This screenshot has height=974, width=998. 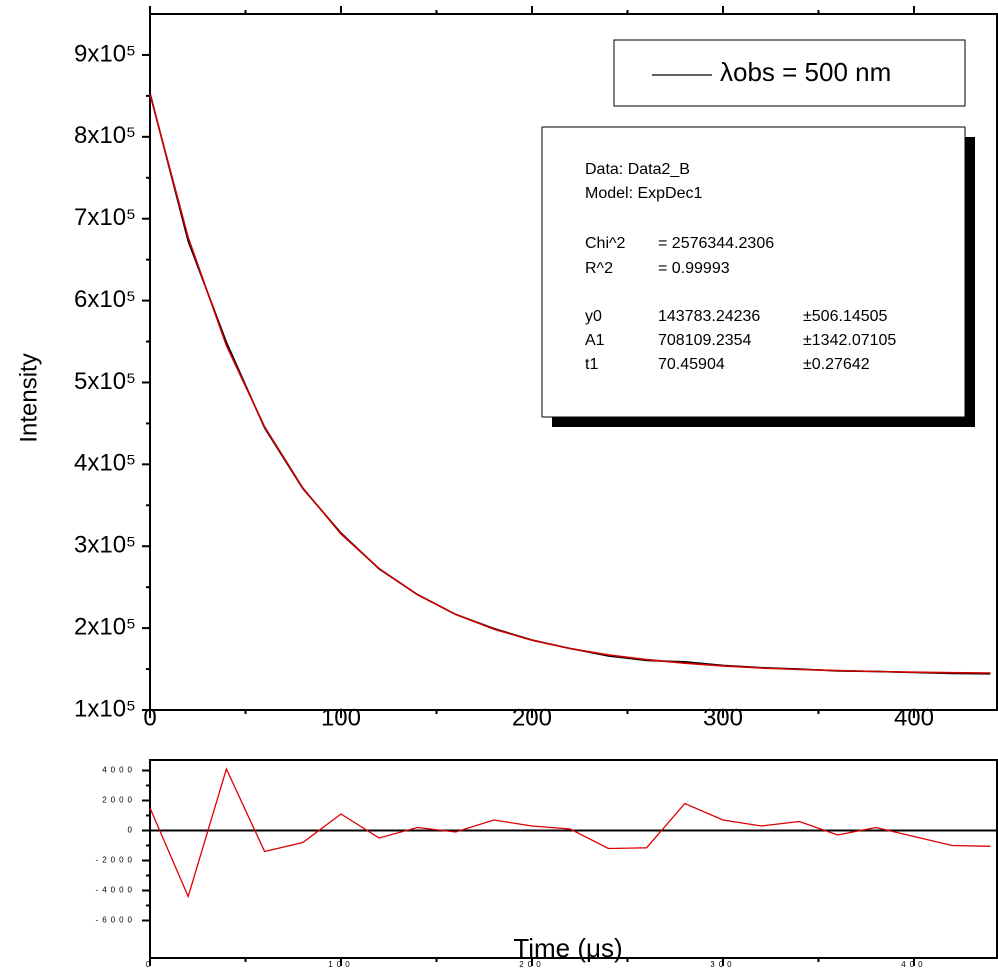 What do you see at coordinates (105, 299) in the screenshot?
I see `y-tick-label: 6x10⁵` at bounding box center [105, 299].